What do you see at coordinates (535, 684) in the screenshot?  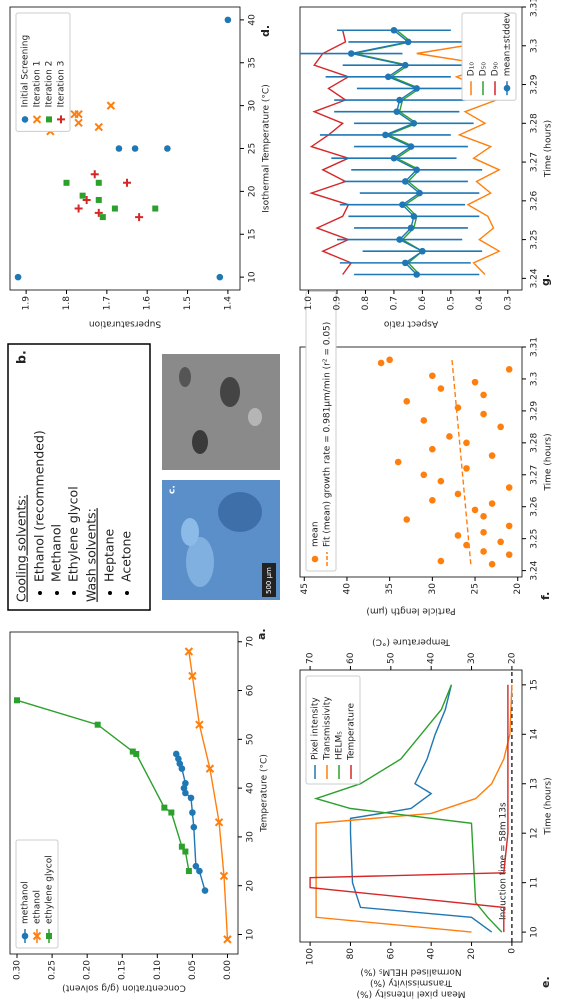 I see `x-tick-label: 15` at bounding box center [535, 684].